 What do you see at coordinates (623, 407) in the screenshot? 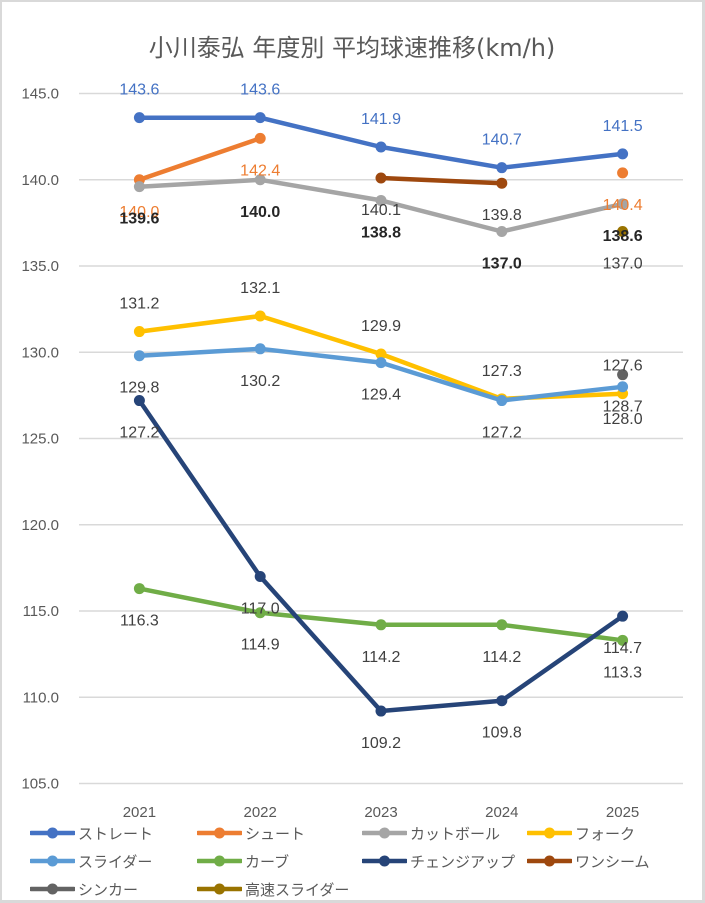
I see `data-label-sinker: 128.7` at bounding box center [623, 407].